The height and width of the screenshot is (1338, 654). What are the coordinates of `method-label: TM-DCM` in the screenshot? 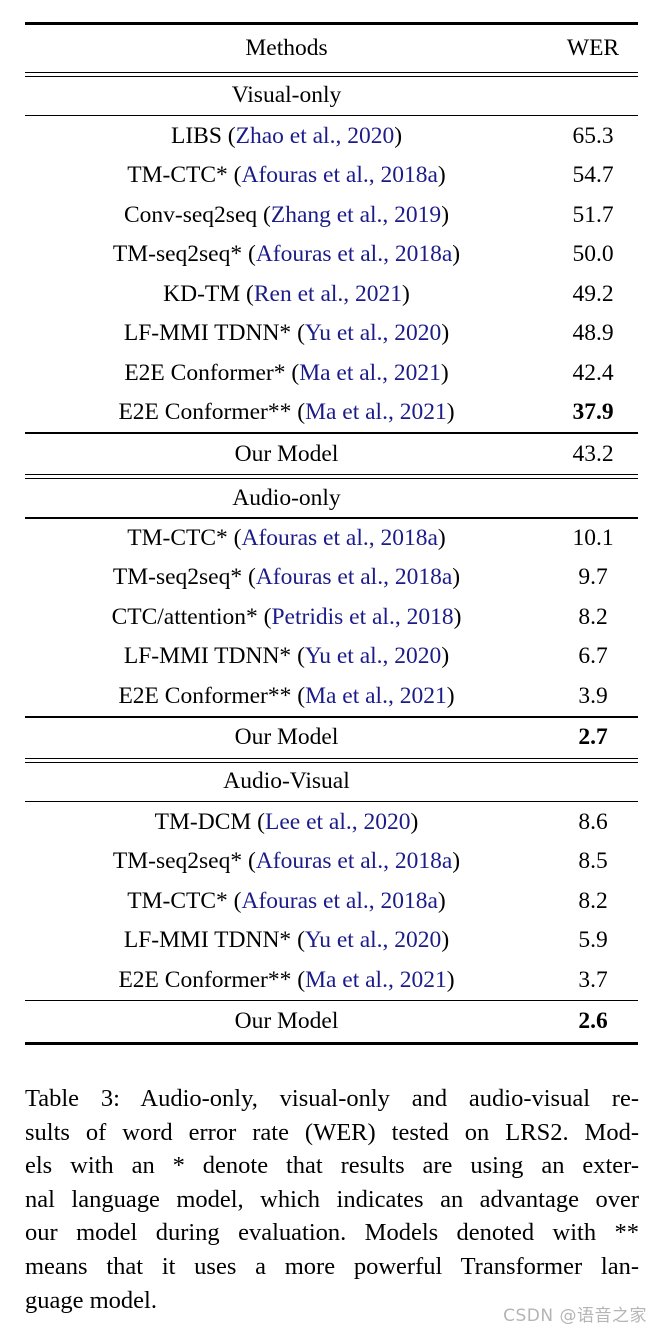 It's located at (203, 821).